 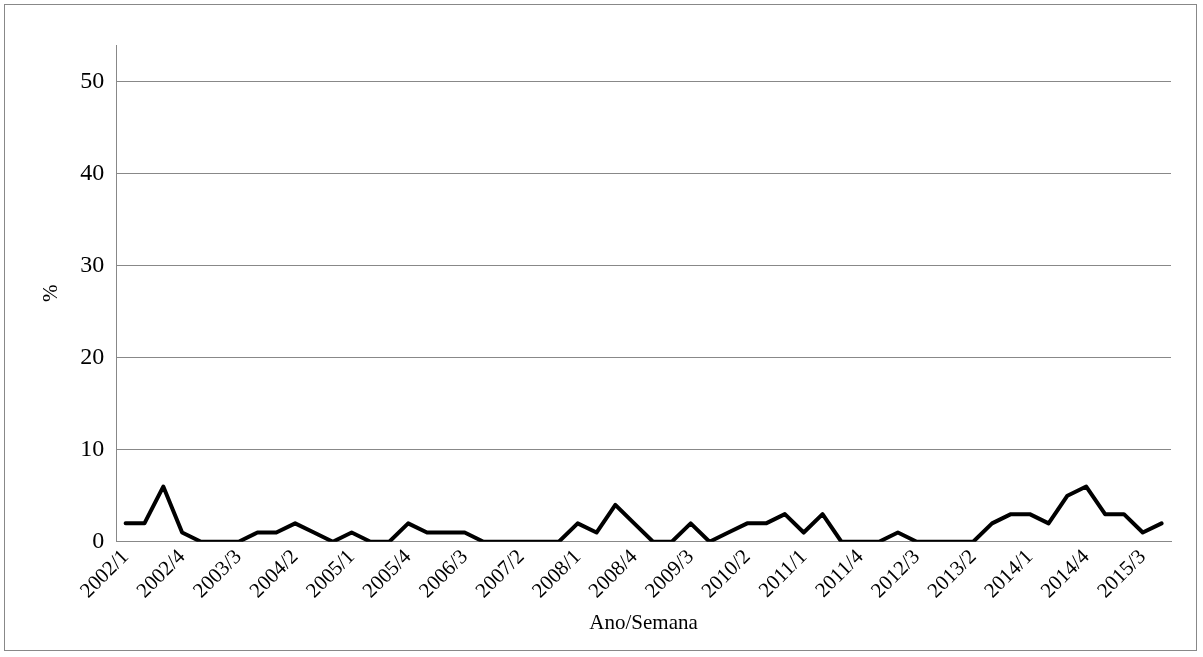 I want to click on y-tick-label: 20, so click(x=92, y=356).